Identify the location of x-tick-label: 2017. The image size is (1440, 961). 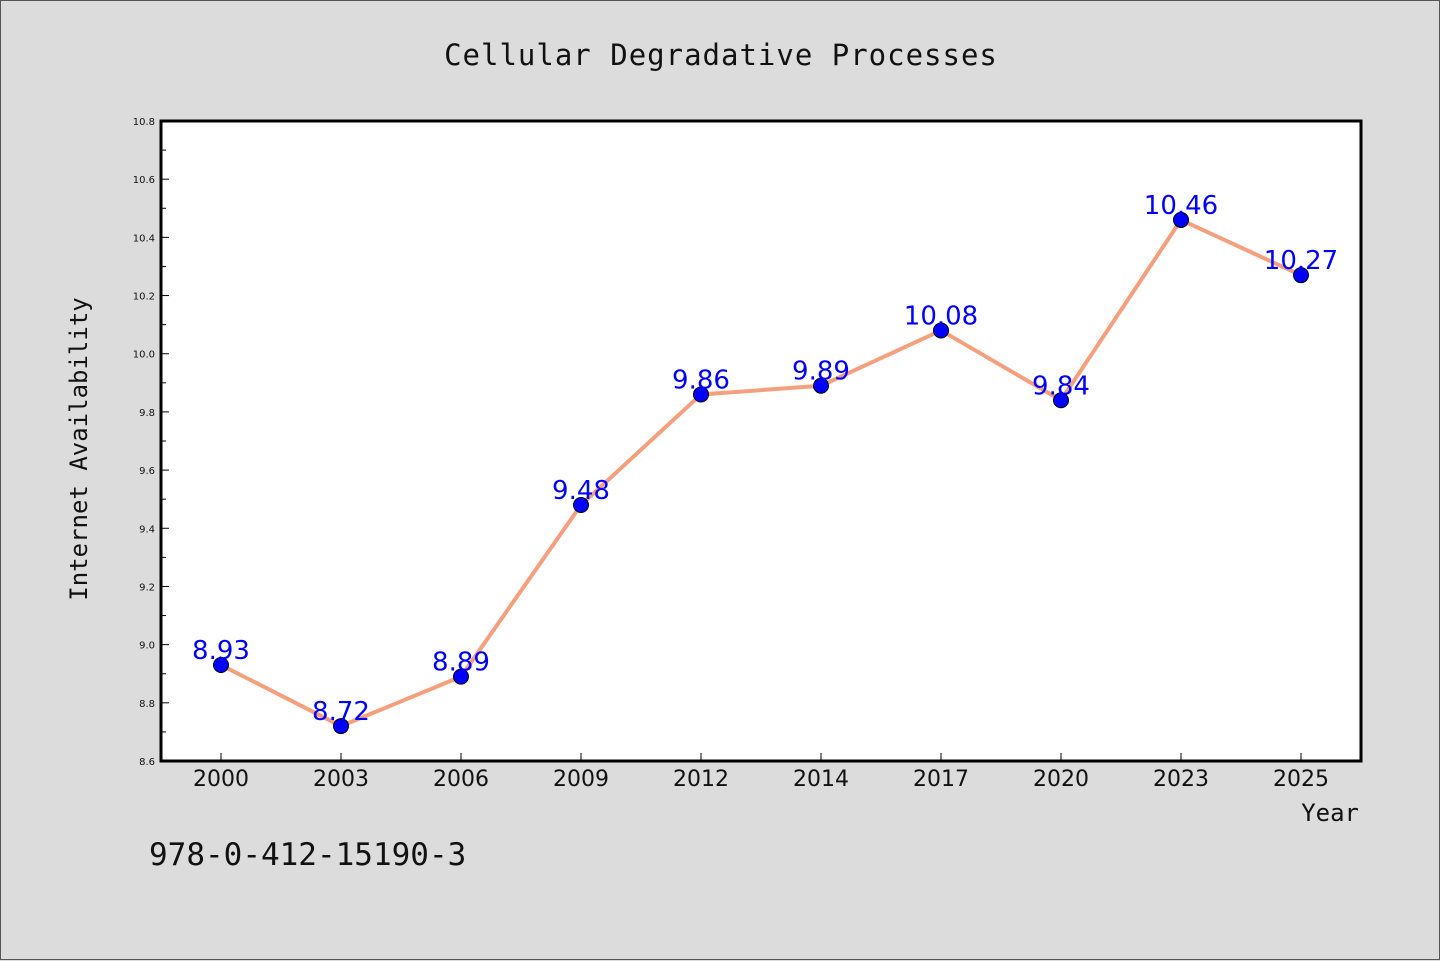
(941, 779).